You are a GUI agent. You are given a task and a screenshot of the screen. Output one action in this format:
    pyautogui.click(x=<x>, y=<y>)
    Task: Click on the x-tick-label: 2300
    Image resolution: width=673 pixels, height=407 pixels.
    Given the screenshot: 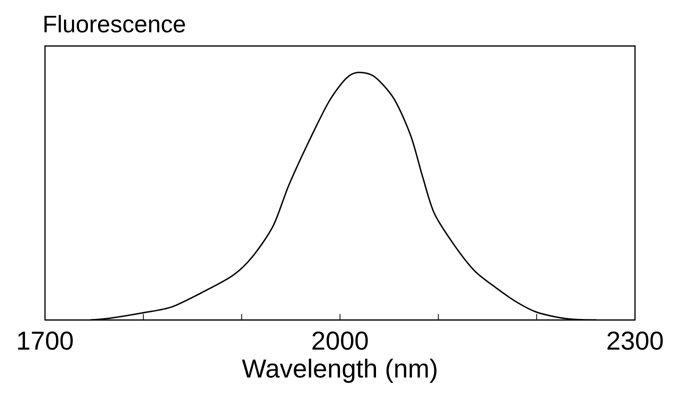 What is the action you would take?
    pyautogui.click(x=635, y=341)
    